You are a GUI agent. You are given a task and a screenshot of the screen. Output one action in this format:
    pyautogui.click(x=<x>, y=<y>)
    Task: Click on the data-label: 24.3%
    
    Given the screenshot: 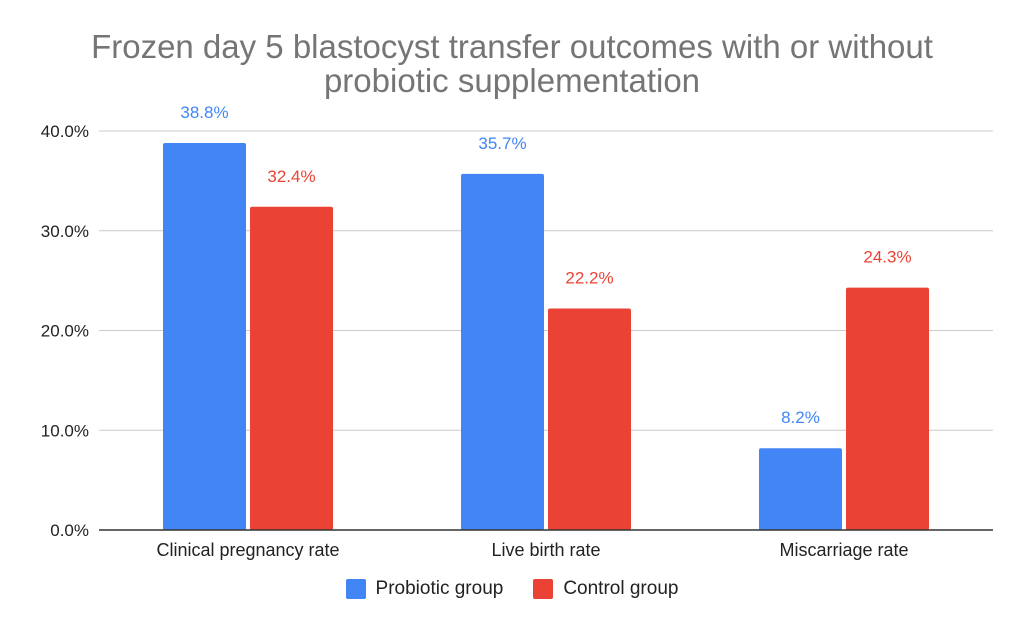 What is the action you would take?
    pyautogui.click(x=887, y=257)
    